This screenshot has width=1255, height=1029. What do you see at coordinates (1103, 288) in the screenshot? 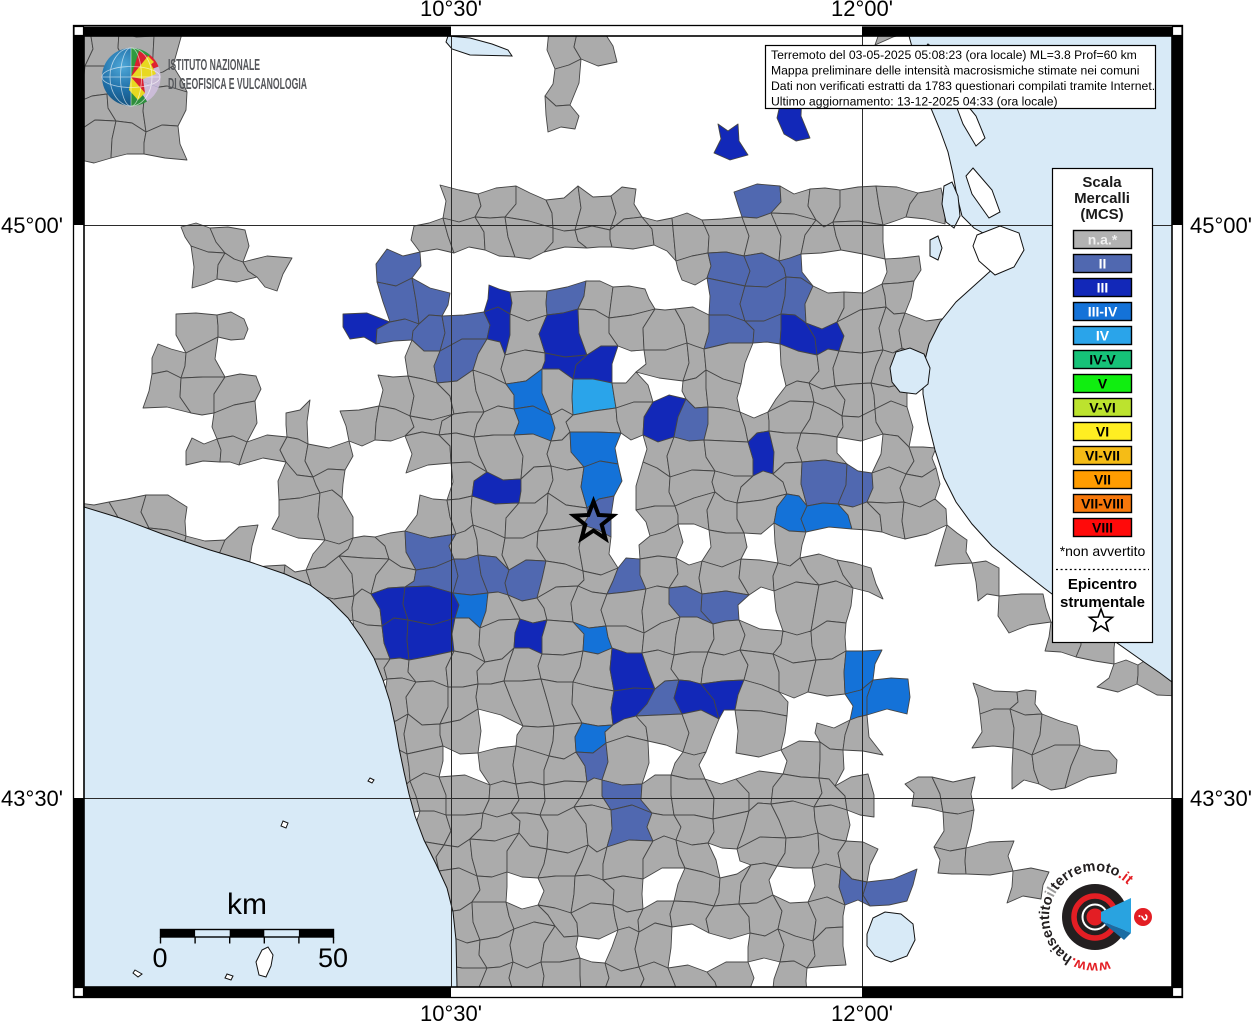
I see `svg-text: III` at bounding box center [1103, 288].